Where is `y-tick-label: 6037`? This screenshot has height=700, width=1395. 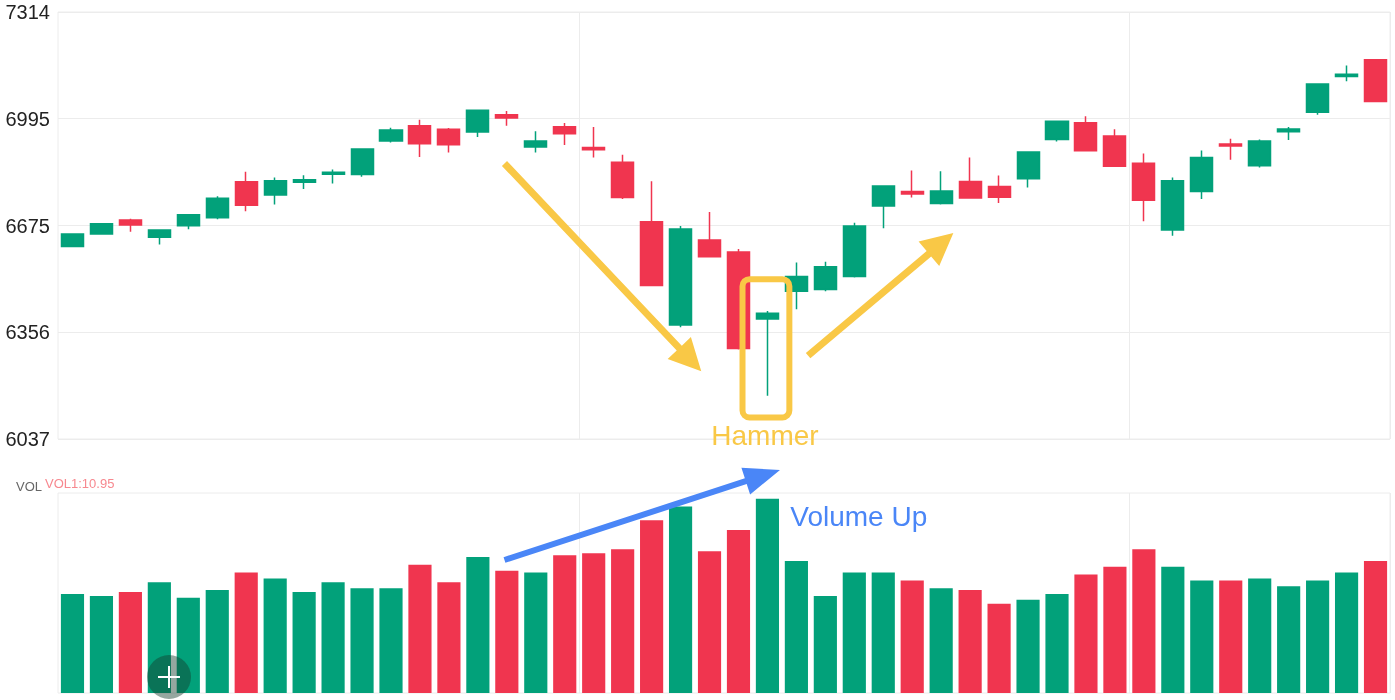 y-tick-label: 6037 is located at coordinates (27, 439).